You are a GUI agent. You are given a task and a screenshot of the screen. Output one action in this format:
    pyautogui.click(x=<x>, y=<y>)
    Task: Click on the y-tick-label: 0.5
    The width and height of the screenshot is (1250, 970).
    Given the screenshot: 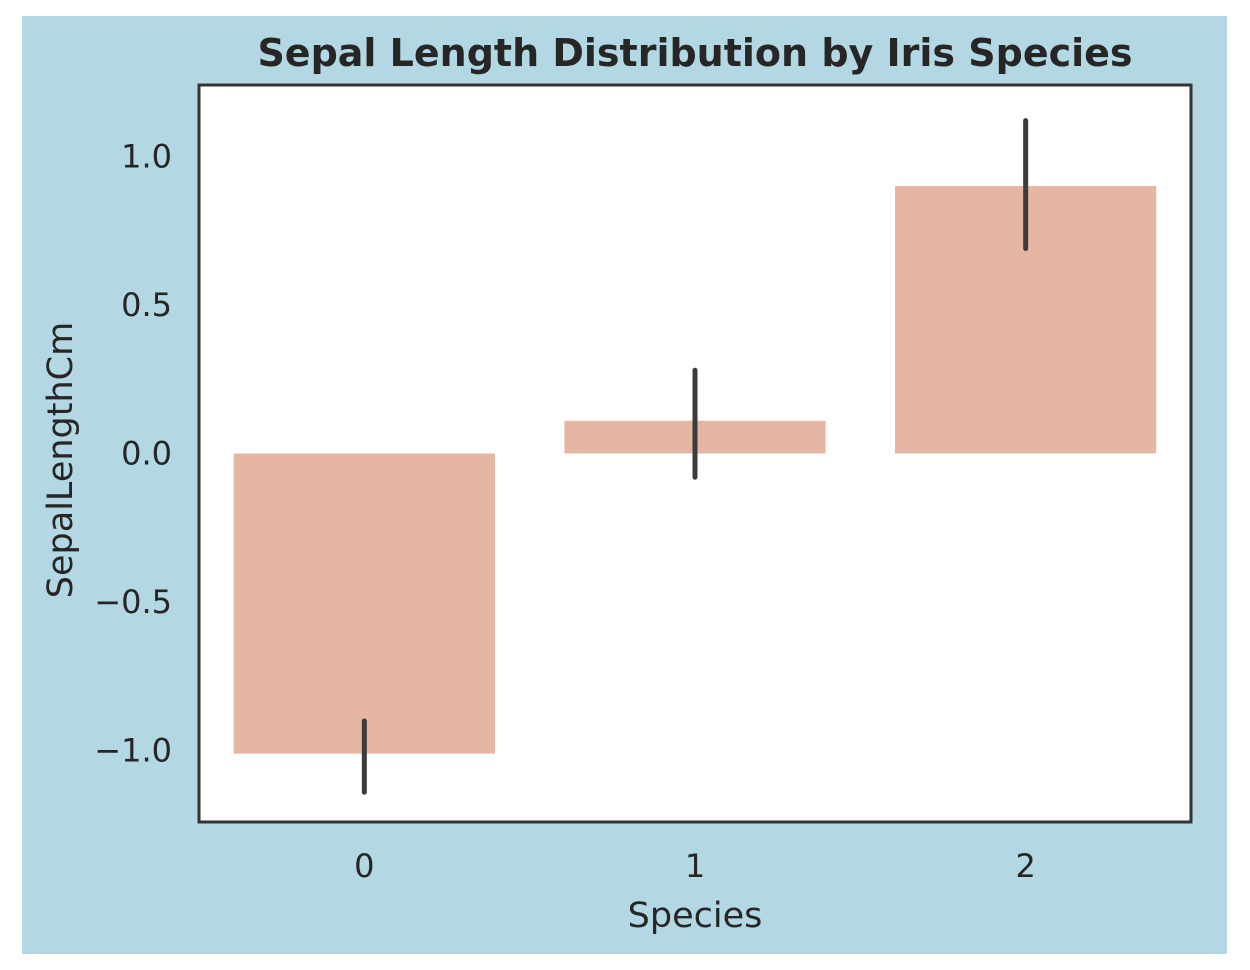 What is the action you would take?
    pyautogui.click(x=146, y=305)
    